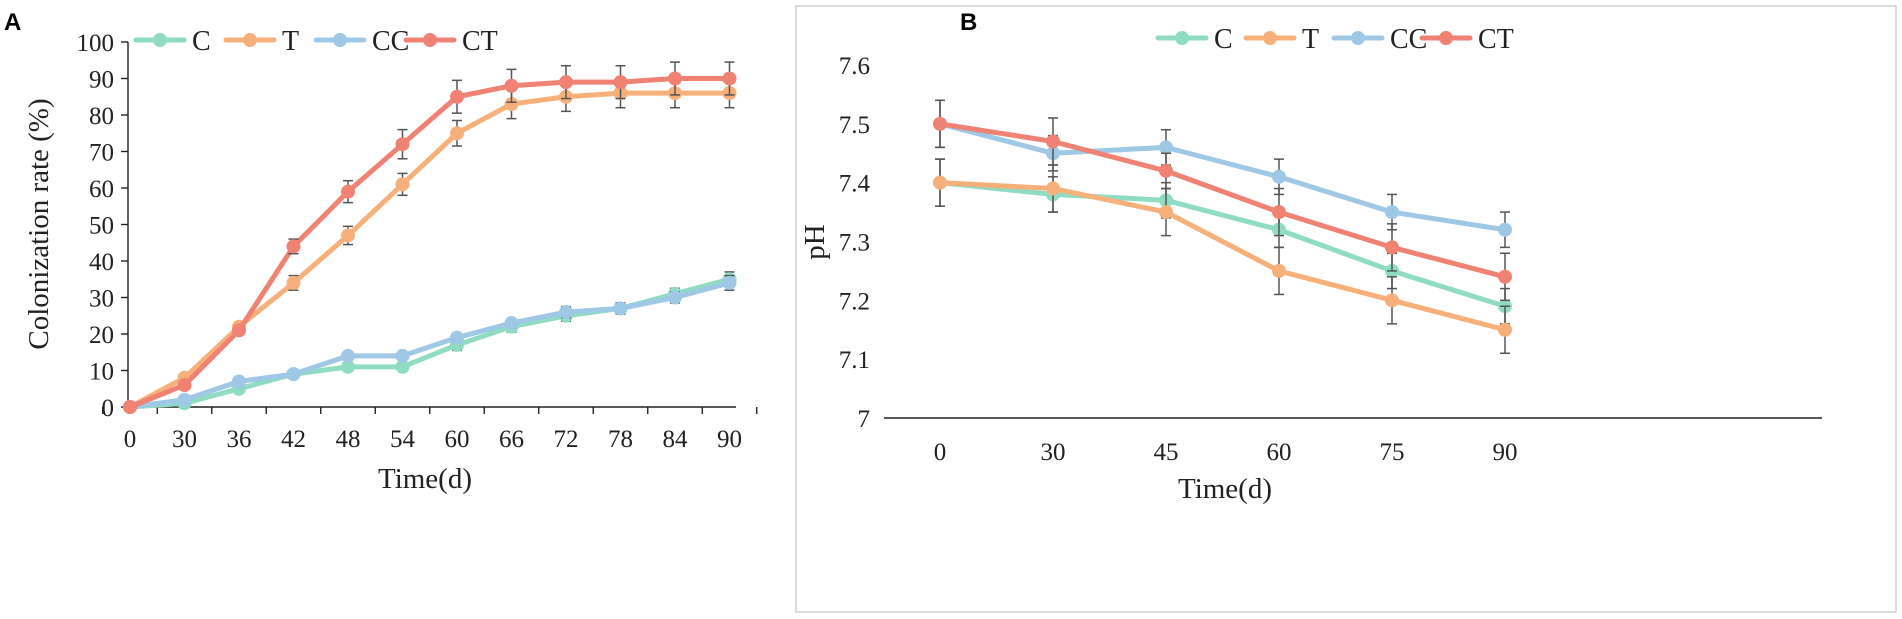 The image size is (1902, 619). What do you see at coordinates (1222, 177) in the screenshot?
I see `b-line-cc` at bounding box center [1222, 177].